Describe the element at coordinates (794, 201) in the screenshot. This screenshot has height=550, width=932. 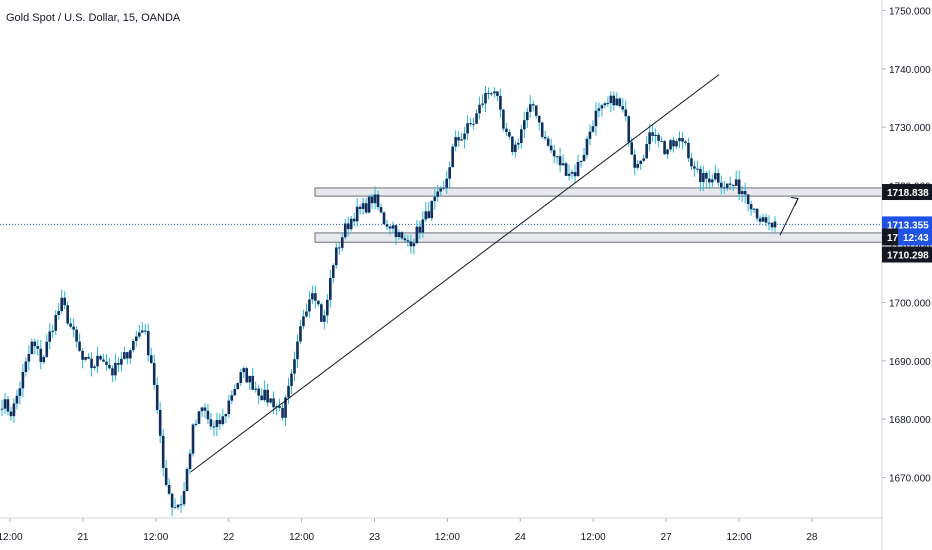
I see `arrow-head-icon` at that location.